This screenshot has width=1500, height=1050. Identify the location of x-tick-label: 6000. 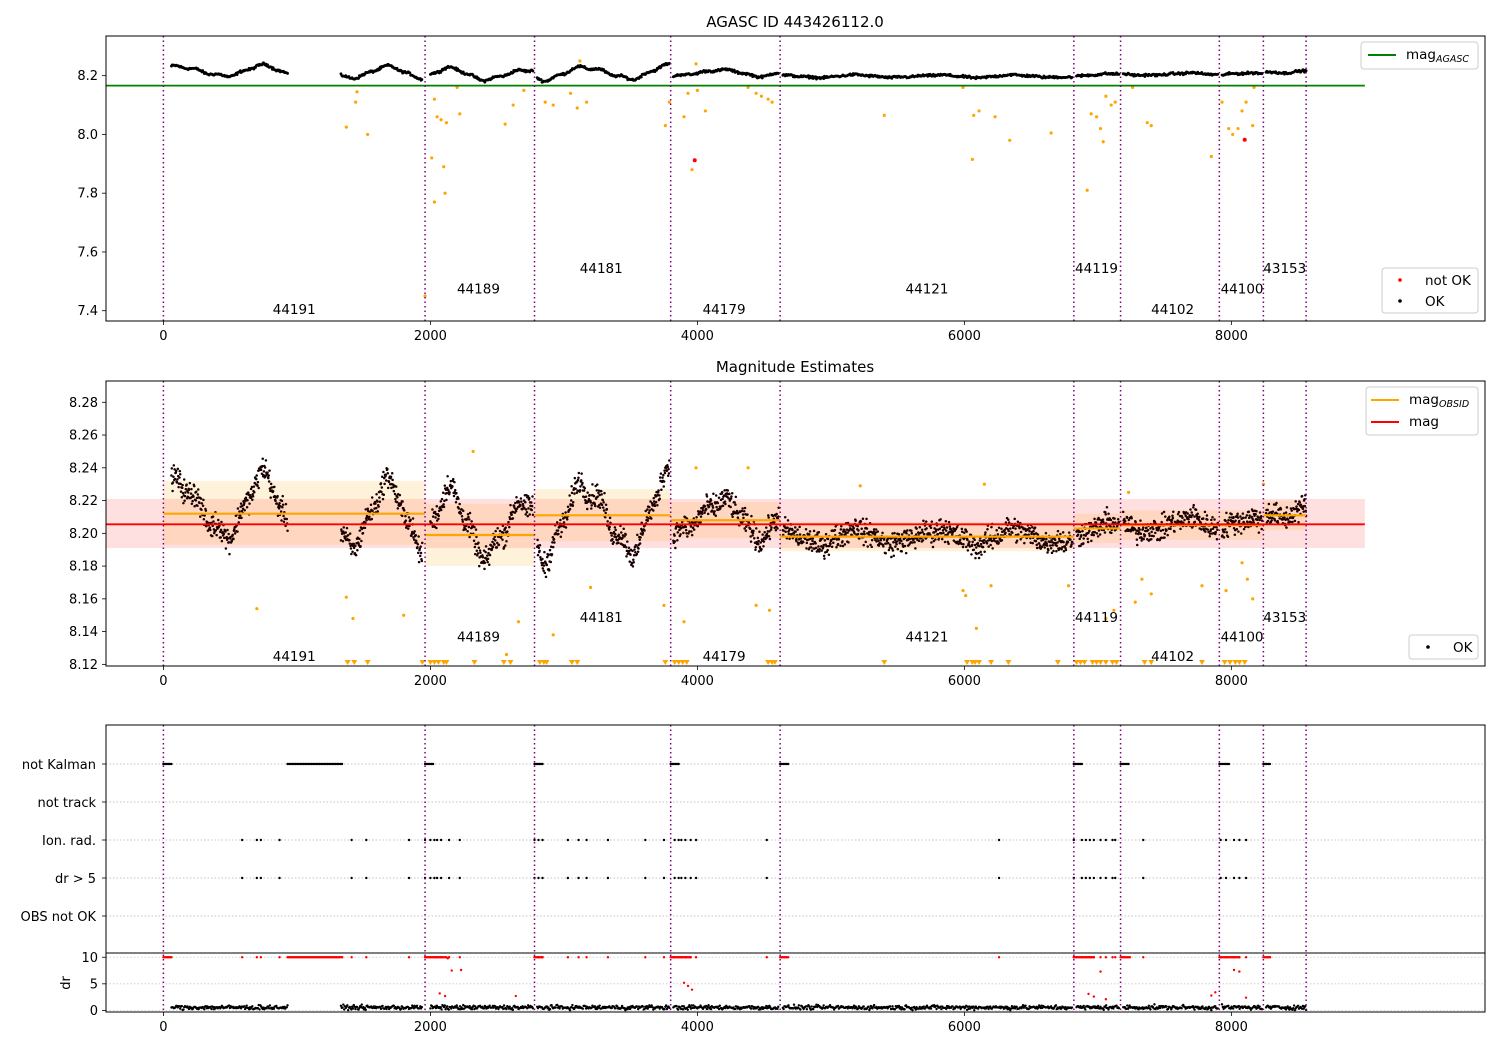
(964, 336).